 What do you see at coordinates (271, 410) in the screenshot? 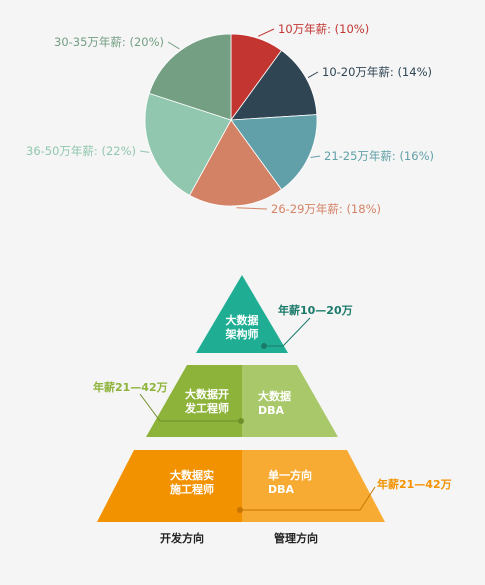
I see `middle-right-line2: DBA` at bounding box center [271, 410].